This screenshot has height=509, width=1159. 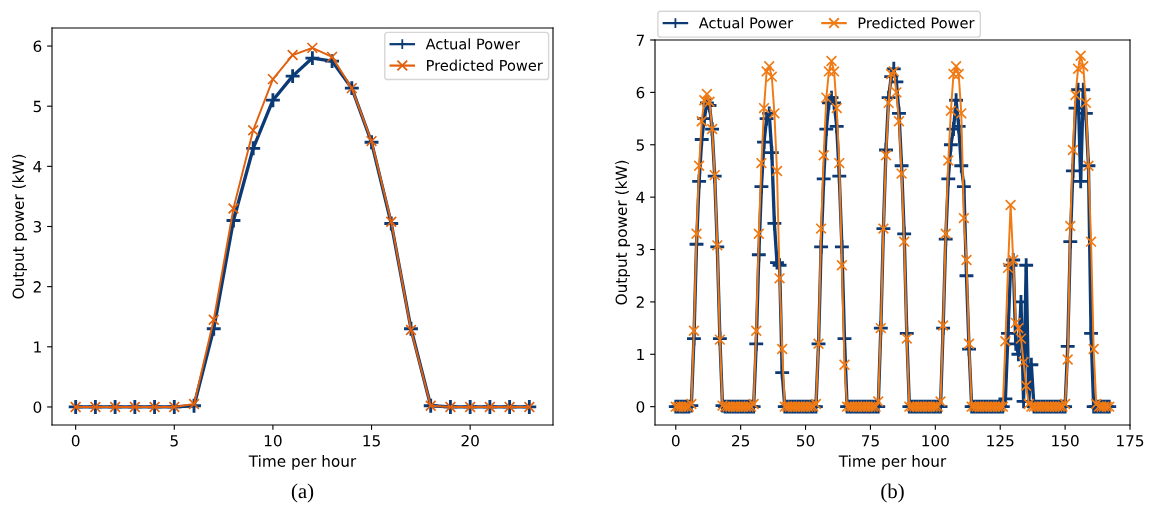 What do you see at coordinates (1065, 440) in the screenshot?
I see `x-tick-label: 150` at bounding box center [1065, 440].